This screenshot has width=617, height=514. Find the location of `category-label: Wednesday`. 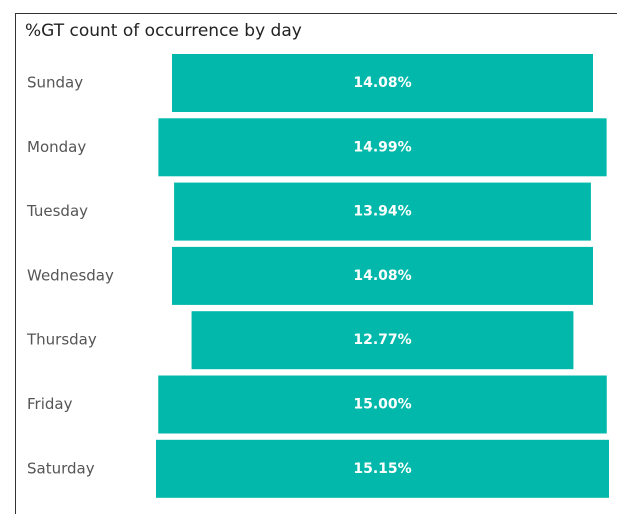

category-label: Wednesday is located at coordinates (70, 275).